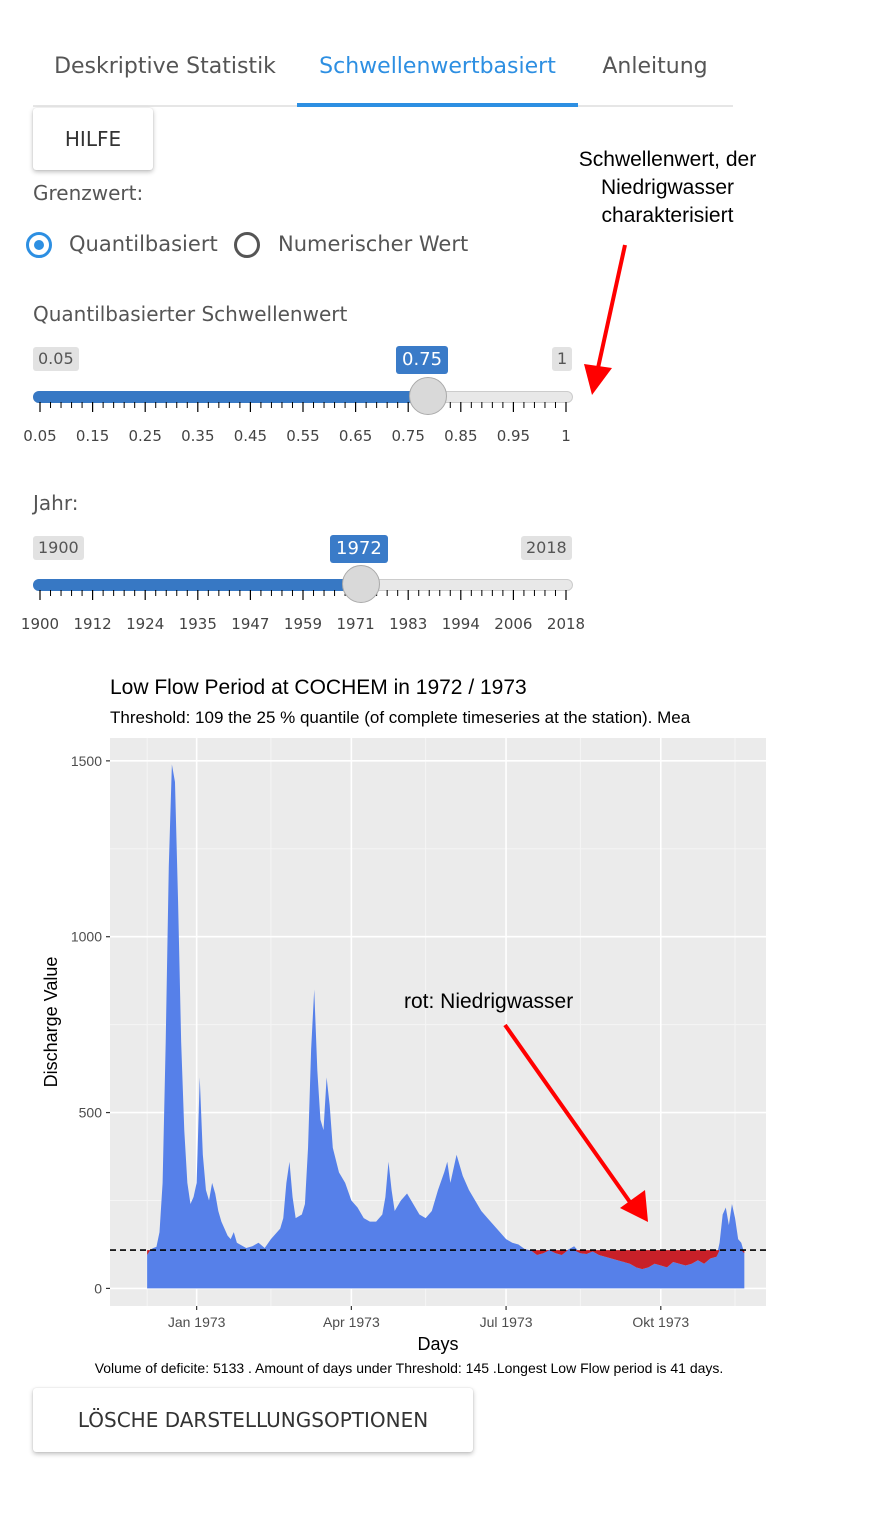  Describe the element at coordinates (546, 548) in the screenshot. I see `year-slider-max: 2018` at that location.